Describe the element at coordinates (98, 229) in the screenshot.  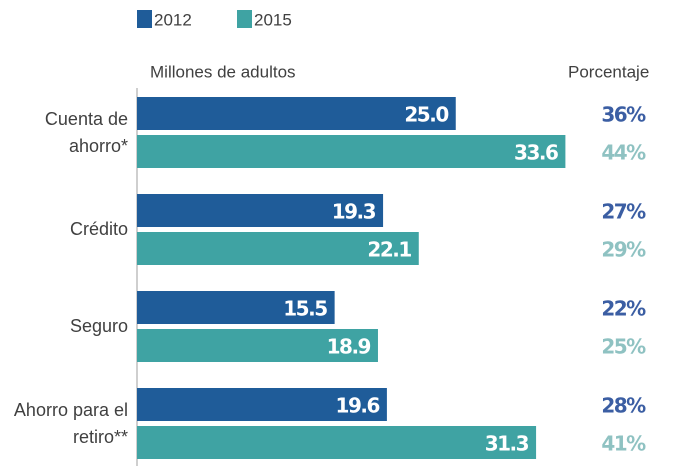
I see `category-label: Crédito` at that location.